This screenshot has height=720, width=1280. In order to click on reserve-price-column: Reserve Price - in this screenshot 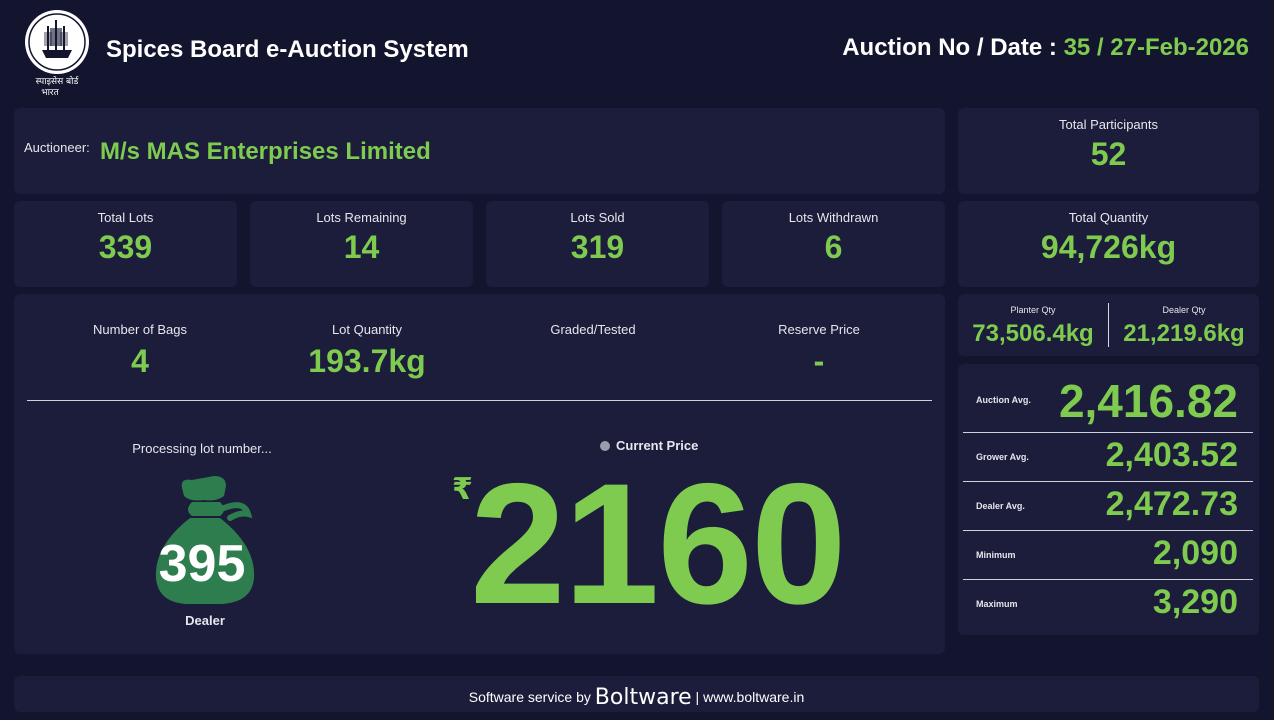, I will do `click(819, 351)`.